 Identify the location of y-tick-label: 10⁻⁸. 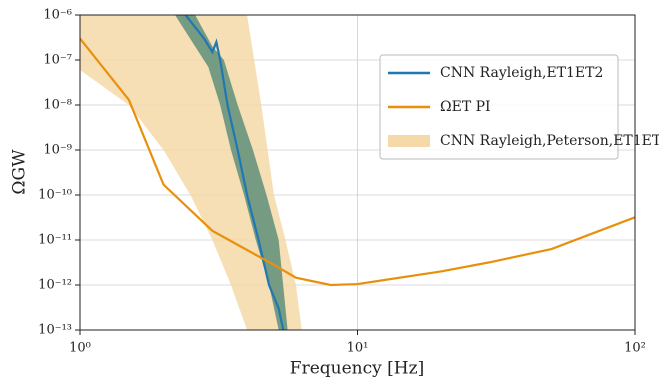
(57, 105).